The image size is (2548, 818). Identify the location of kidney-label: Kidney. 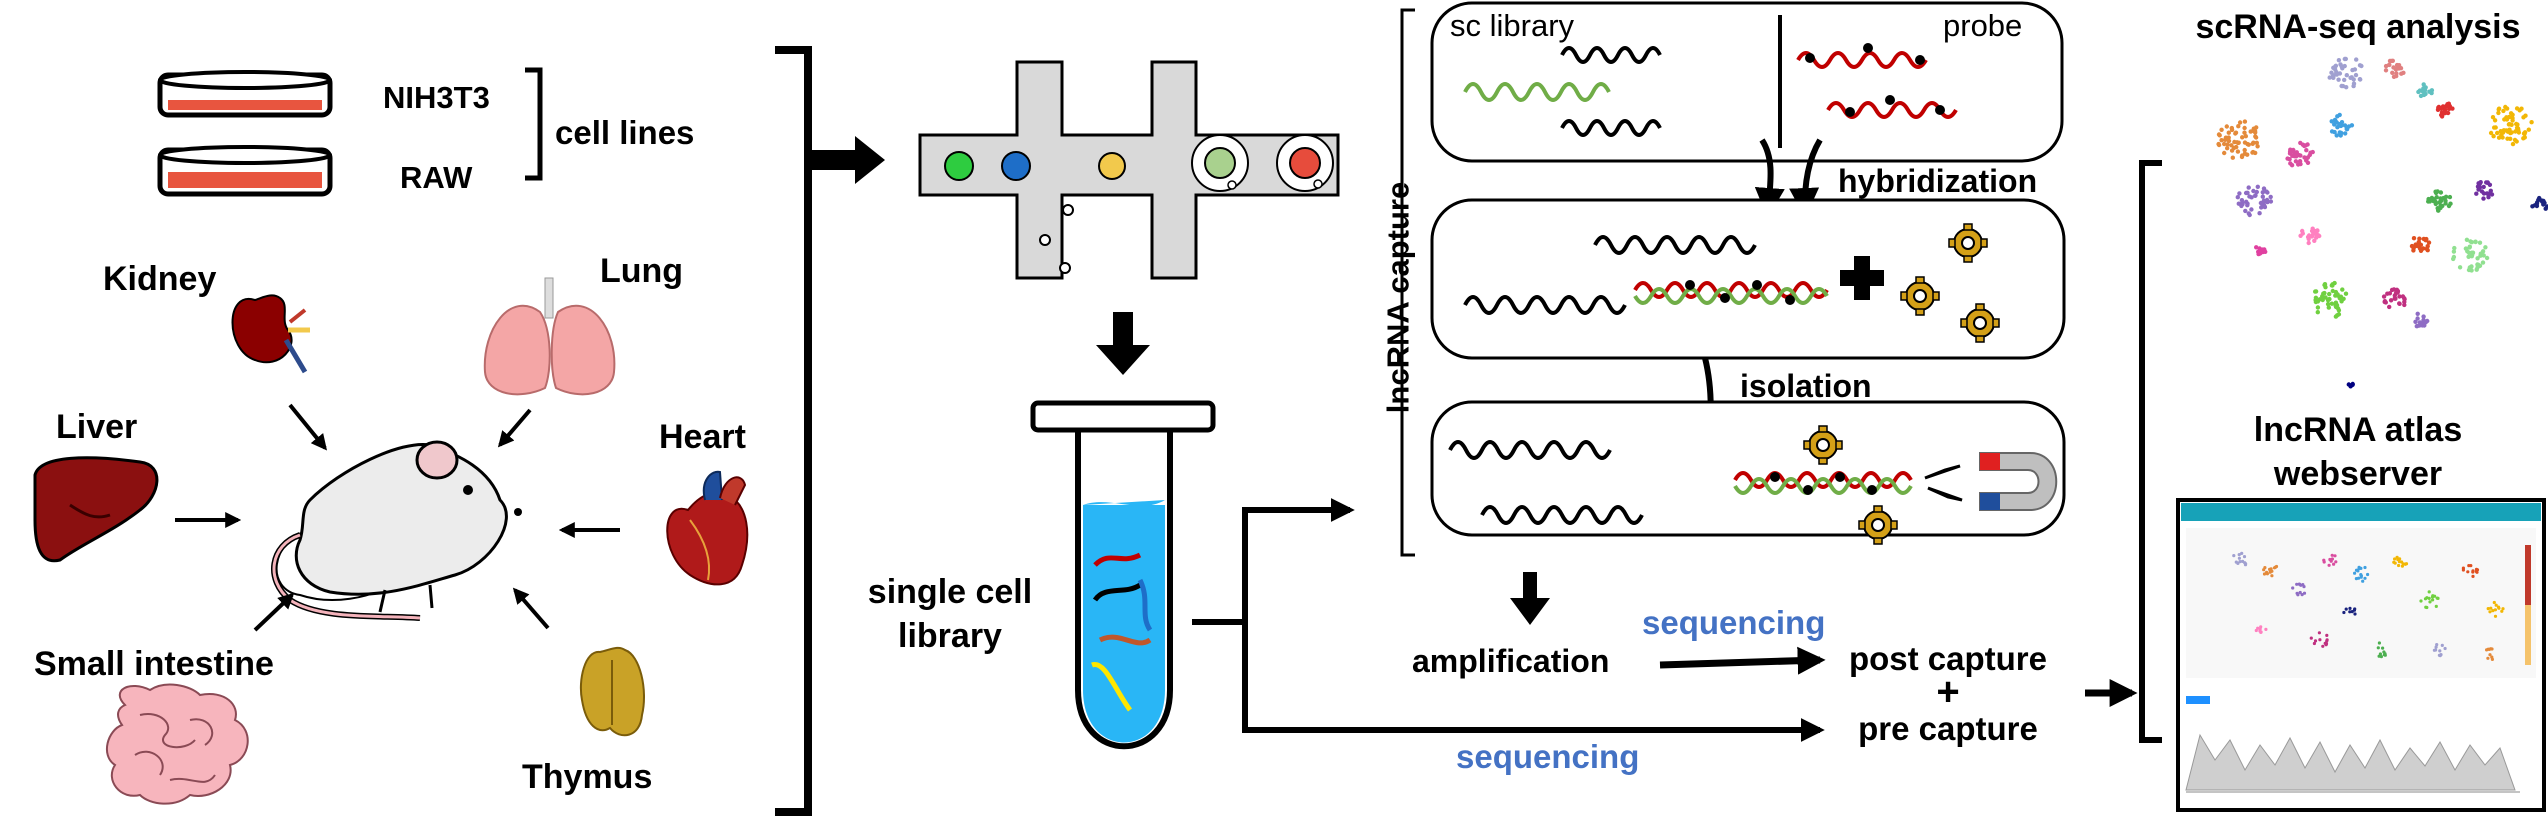
(160, 279).